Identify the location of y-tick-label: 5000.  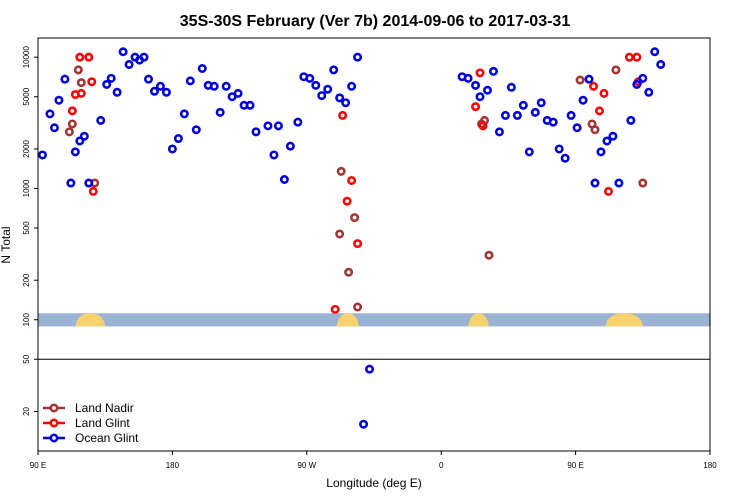
(26, 96).